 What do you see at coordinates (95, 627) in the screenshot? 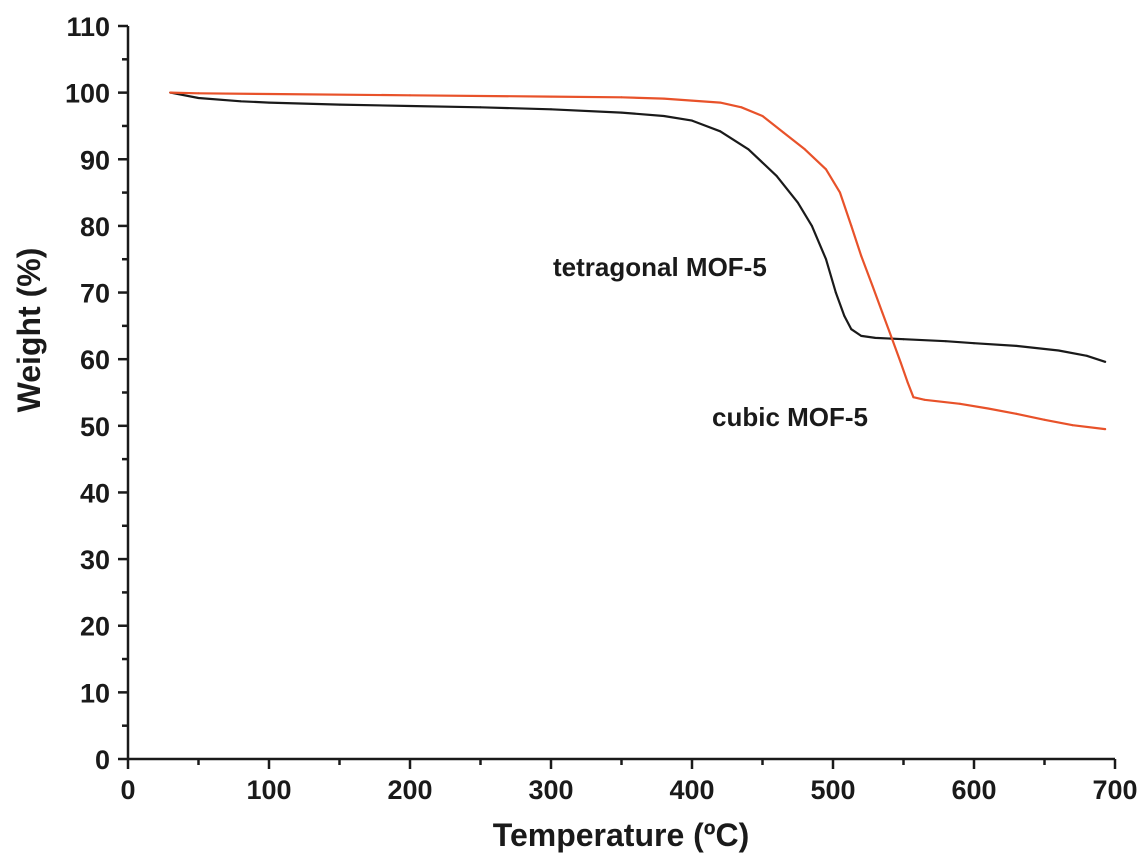
I see `y-tick-label: 20` at bounding box center [95, 627].